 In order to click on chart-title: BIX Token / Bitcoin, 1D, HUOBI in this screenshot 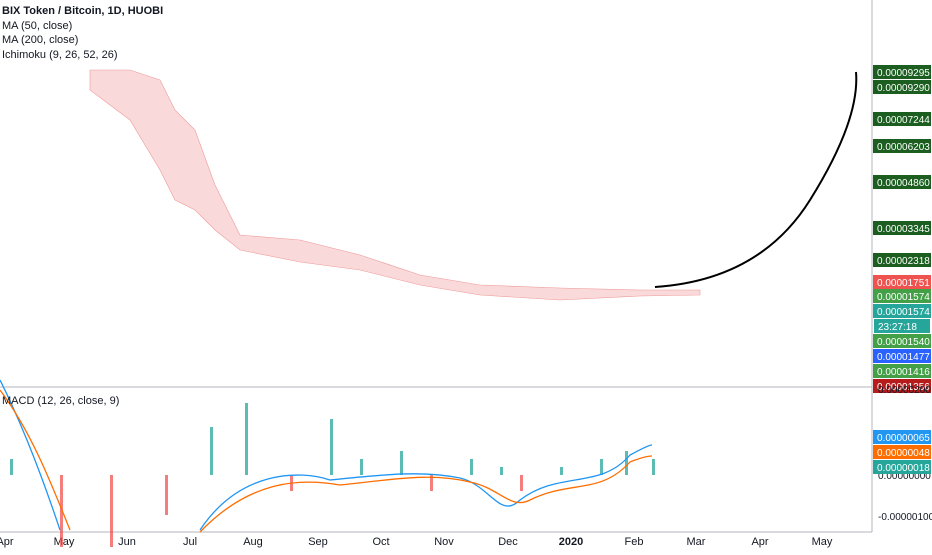, I will do `click(83, 11)`.